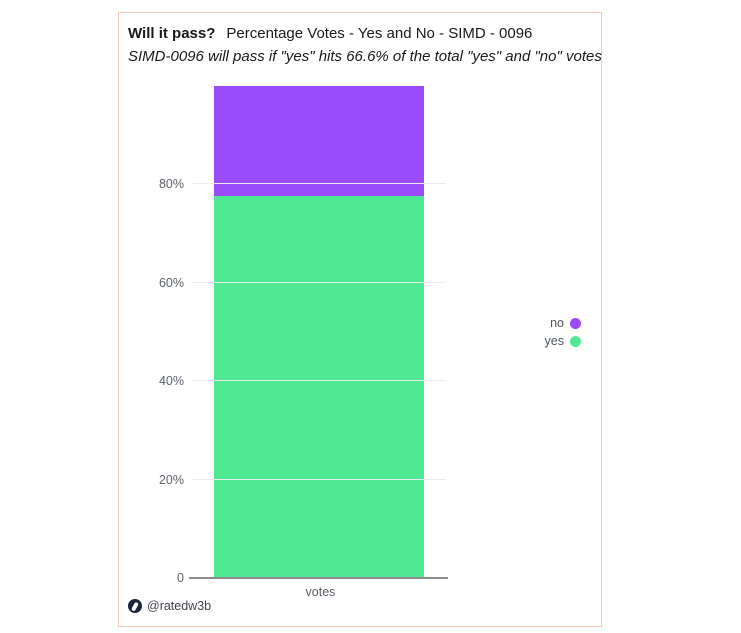  What do you see at coordinates (319, 141) in the screenshot?
I see `bar-segment-no` at bounding box center [319, 141].